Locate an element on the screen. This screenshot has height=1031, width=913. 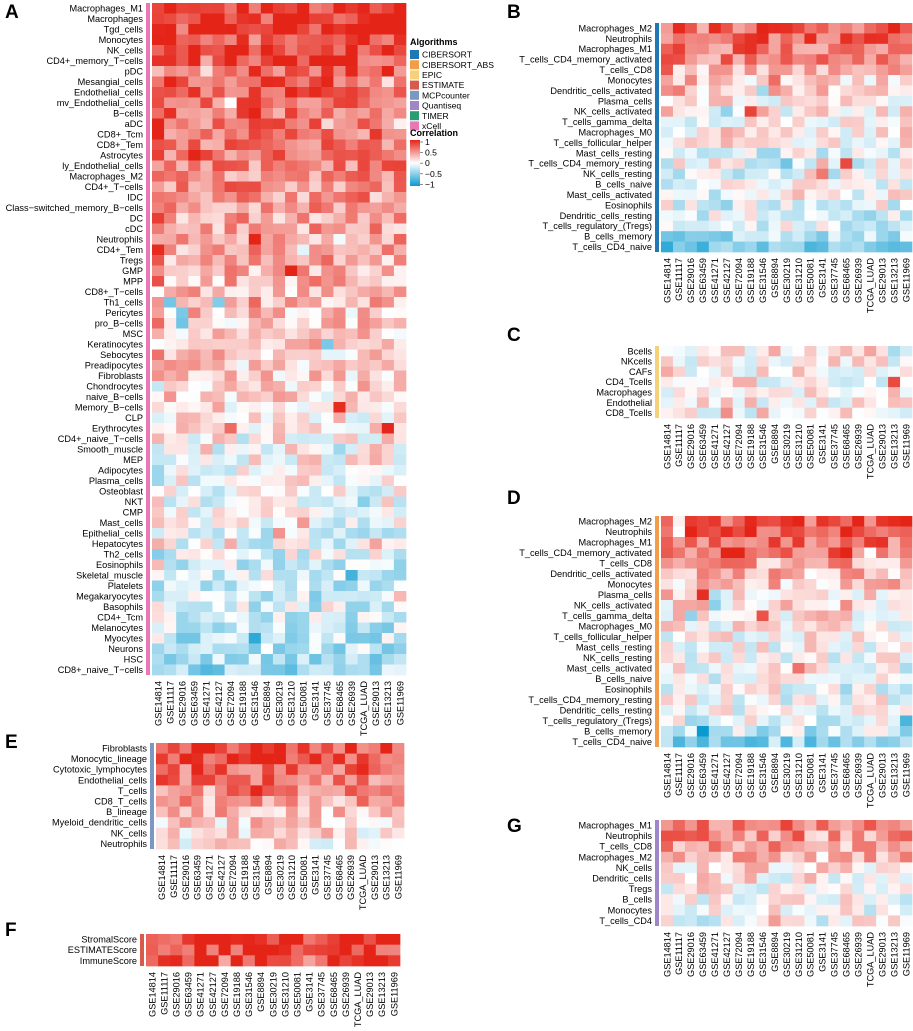
column-label: GSE26939 is located at coordinates (859, 775).